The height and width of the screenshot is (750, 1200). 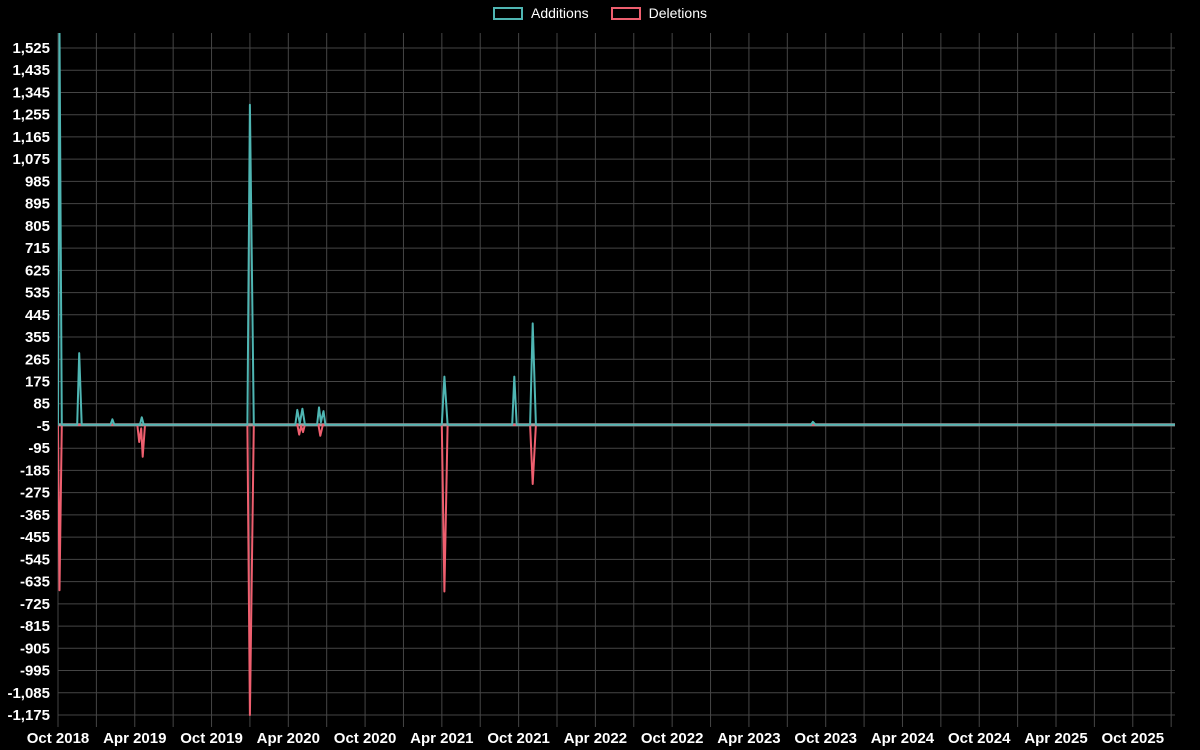 I want to click on y-axis-tick-label: 1,345, so click(x=31, y=92).